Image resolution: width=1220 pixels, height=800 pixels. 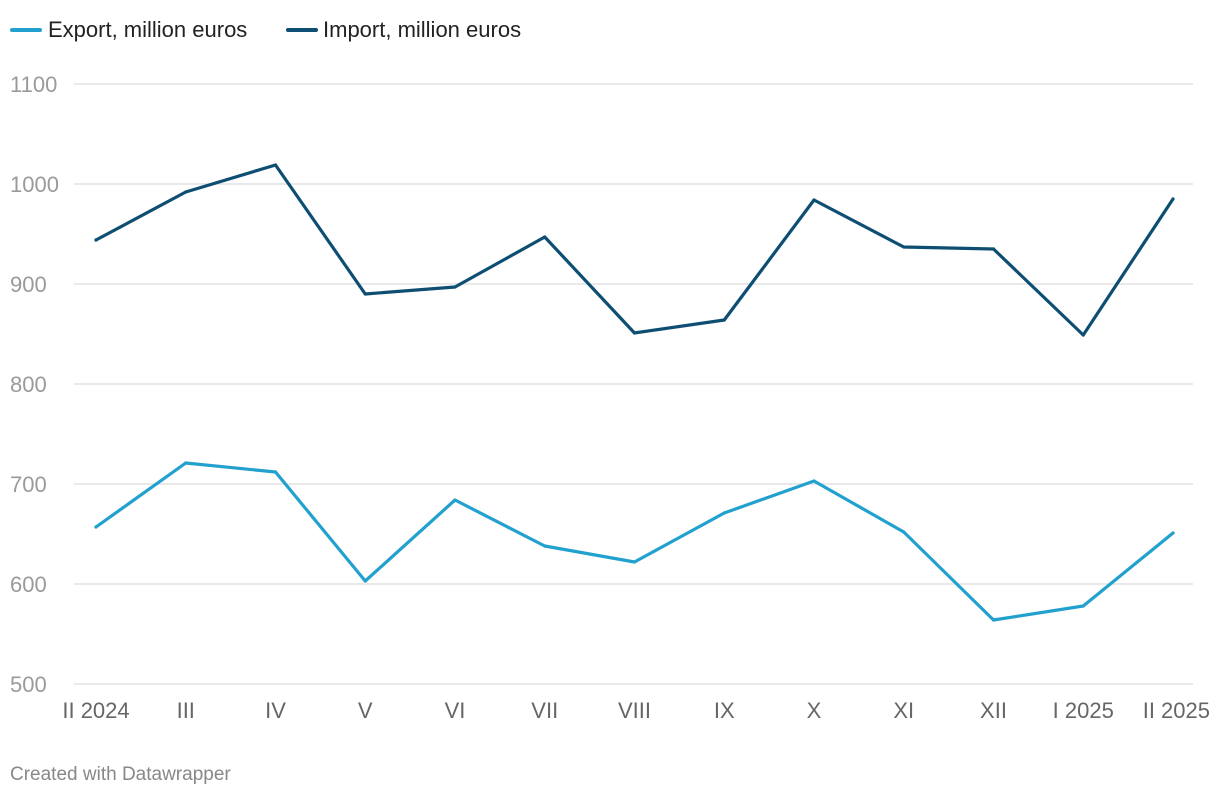 What do you see at coordinates (275, 165) in the screenshot?
I see `import-point-iv` at bounding box center [275, 165].